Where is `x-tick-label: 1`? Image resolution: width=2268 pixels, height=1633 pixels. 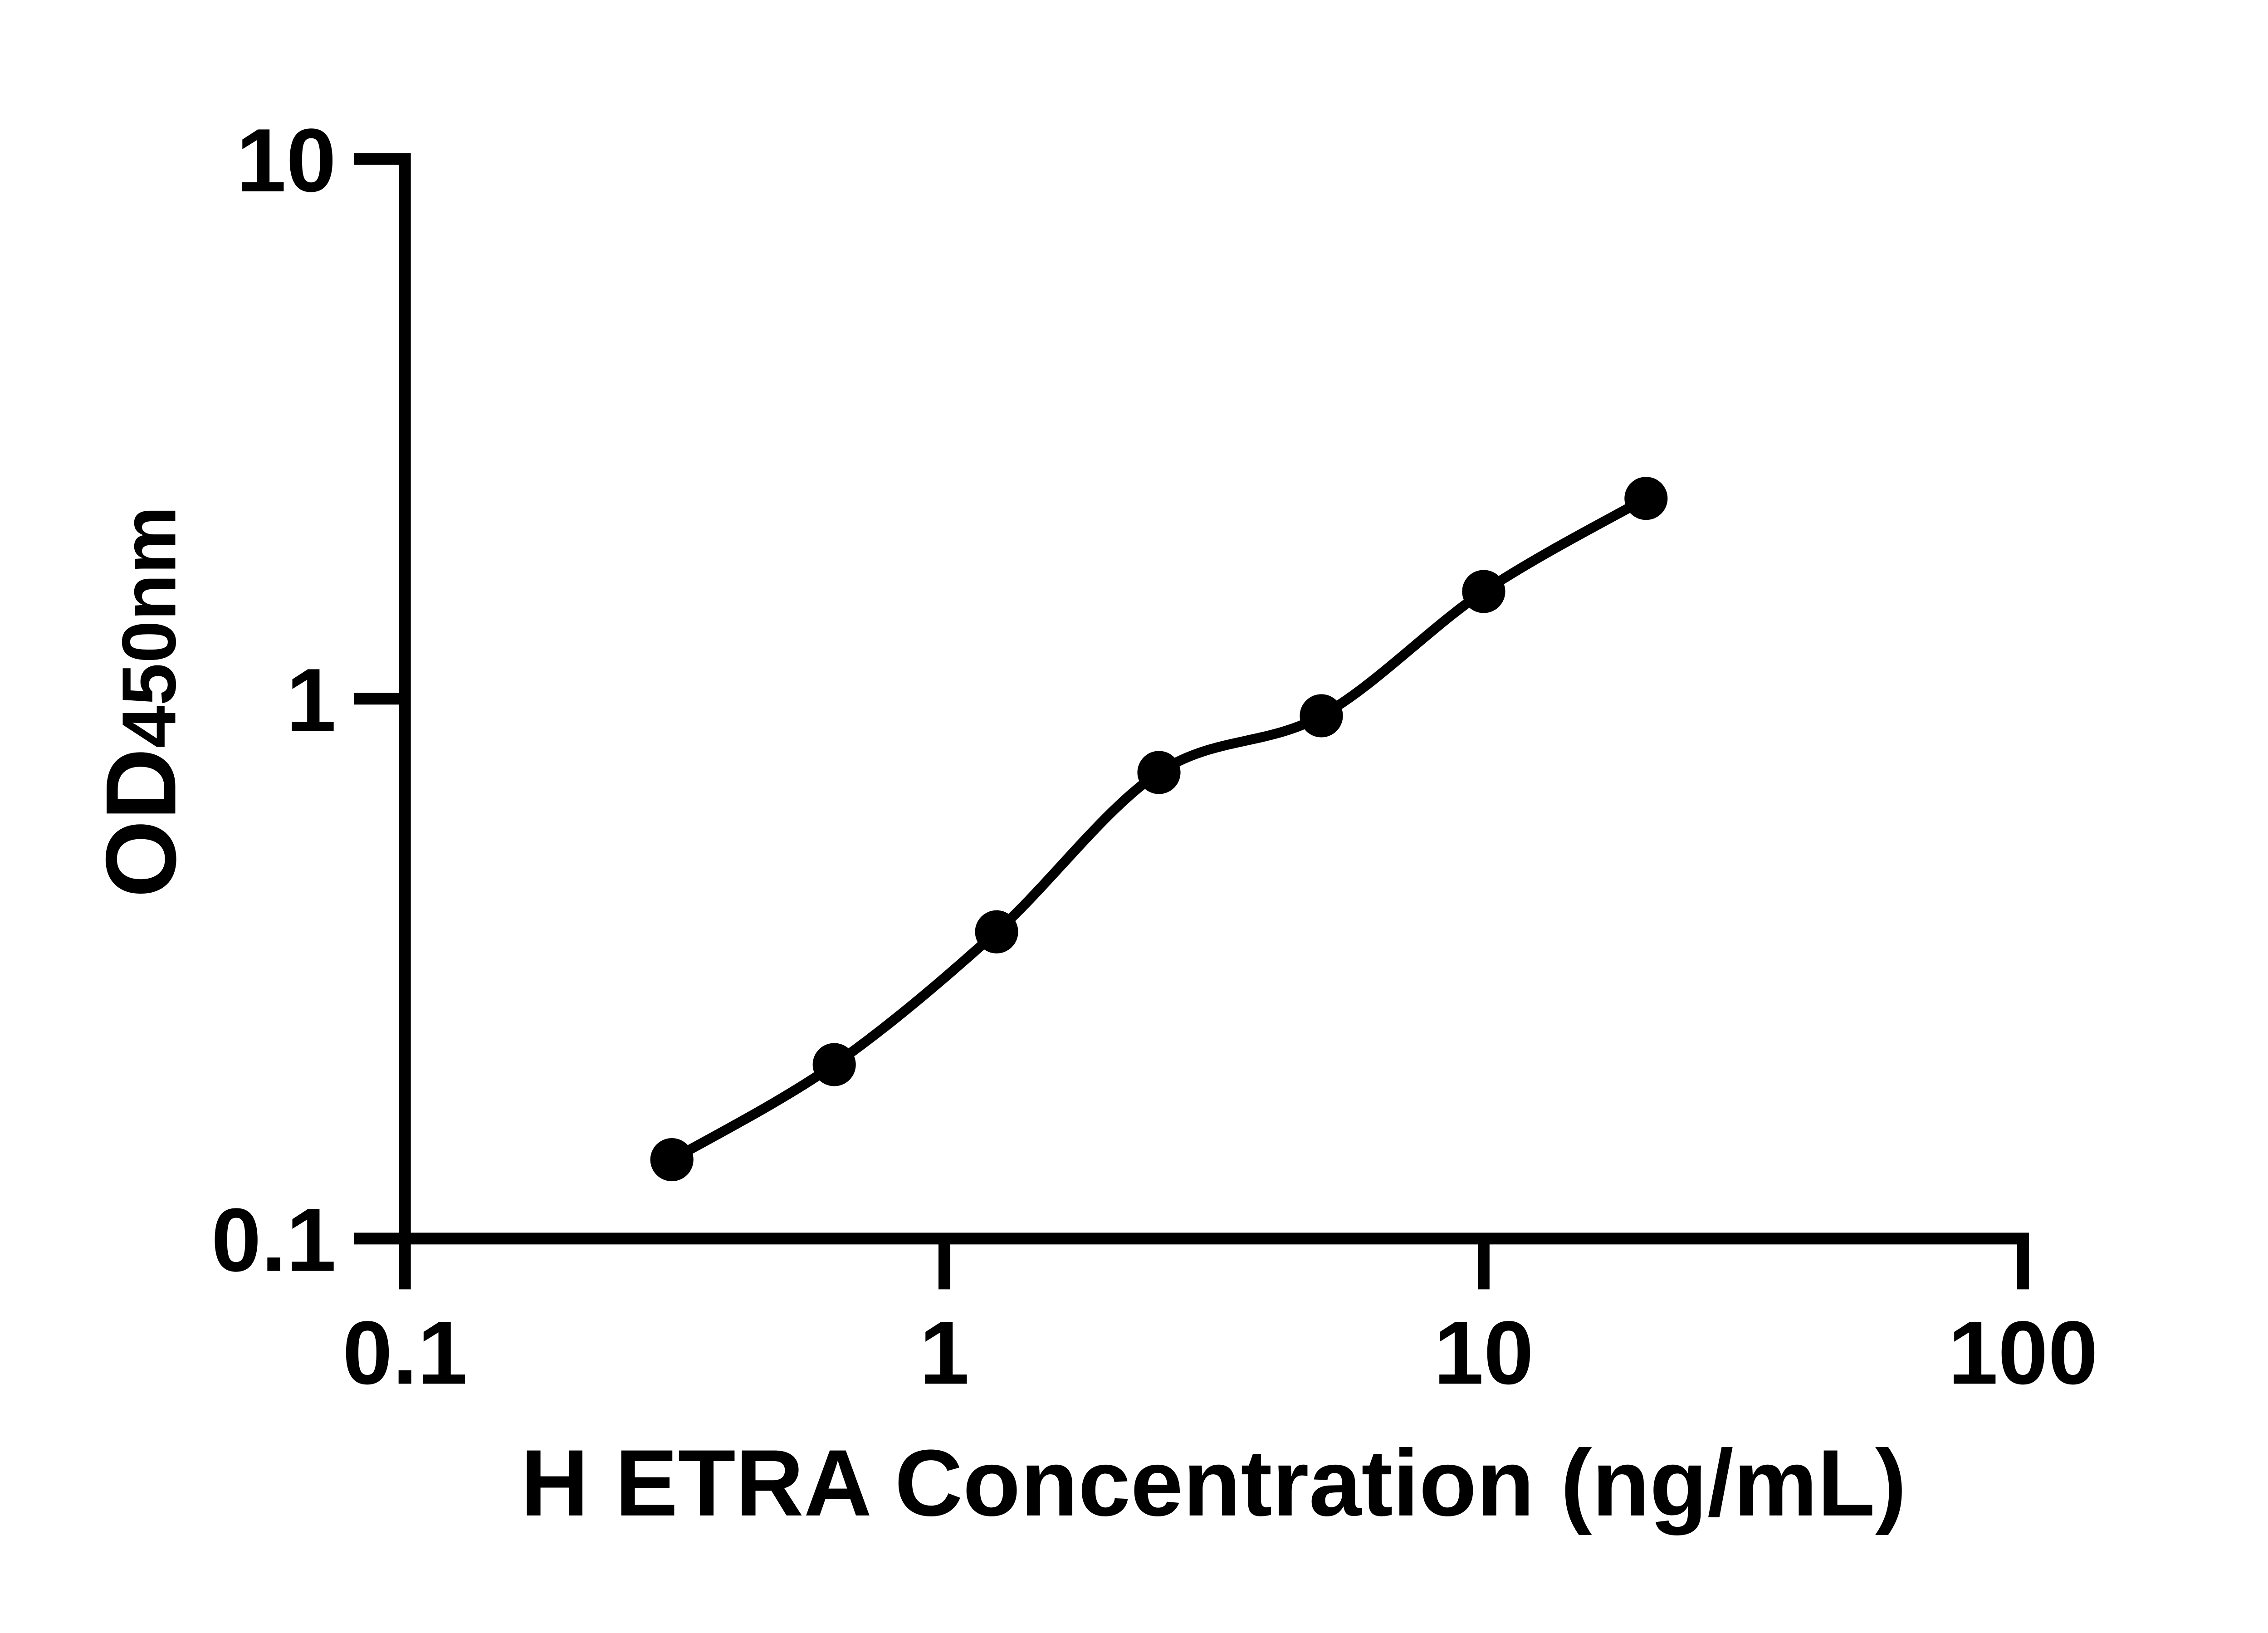 x-tick-label: 1 is located at coordinates (944, 1352).